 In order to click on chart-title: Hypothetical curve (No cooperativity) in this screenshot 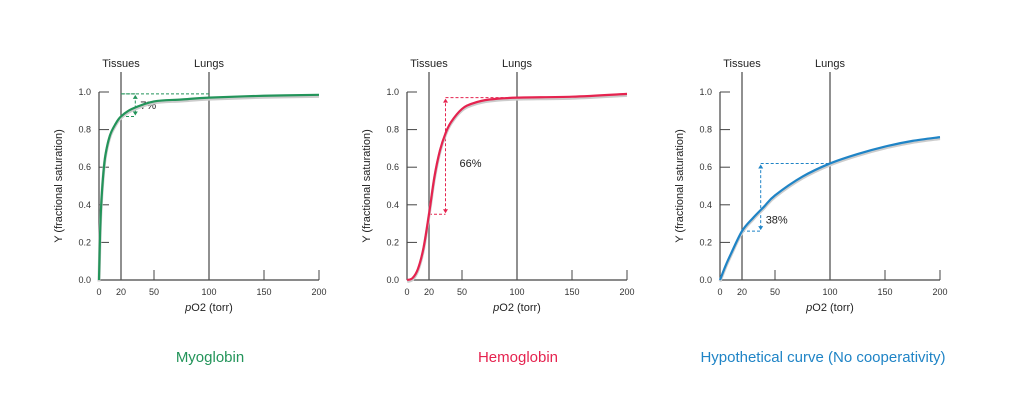, I will do `click(822, 357)`.